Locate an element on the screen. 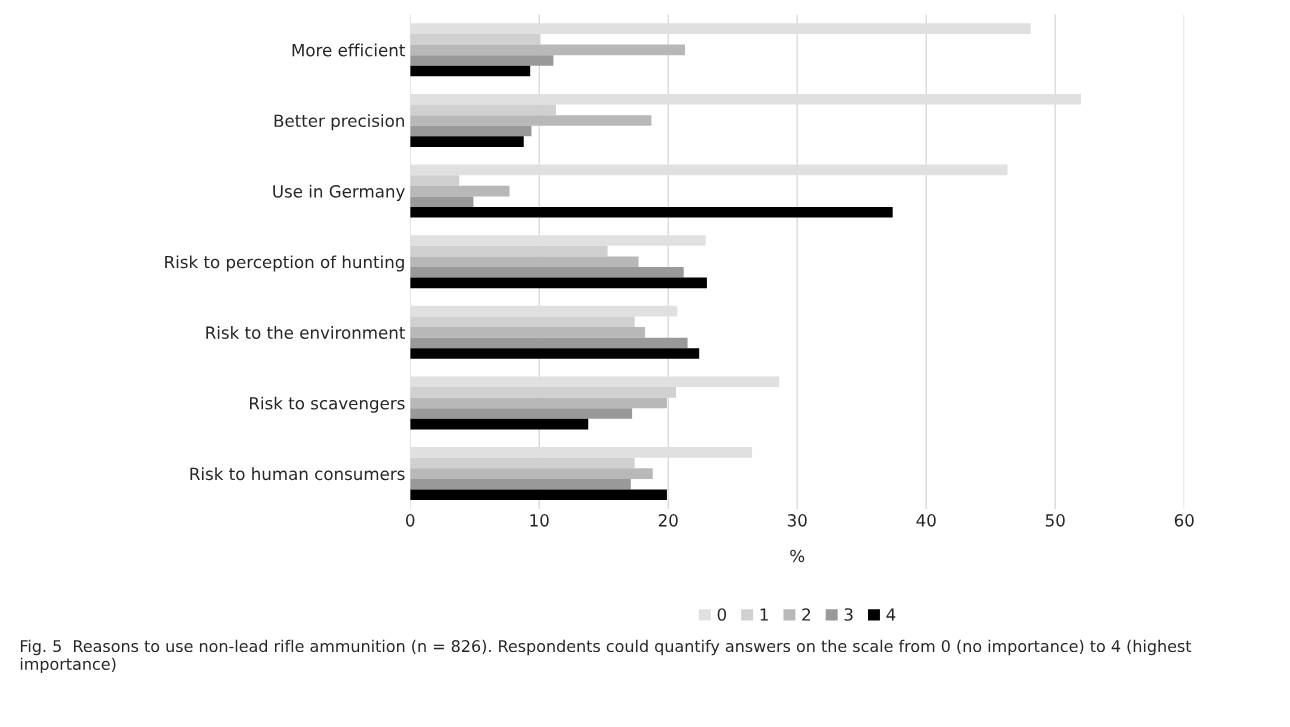 Image resolution: width=1290 pixels, height=727 pixels. x-tick-label: 50 is located at coordinates (1055, 520).